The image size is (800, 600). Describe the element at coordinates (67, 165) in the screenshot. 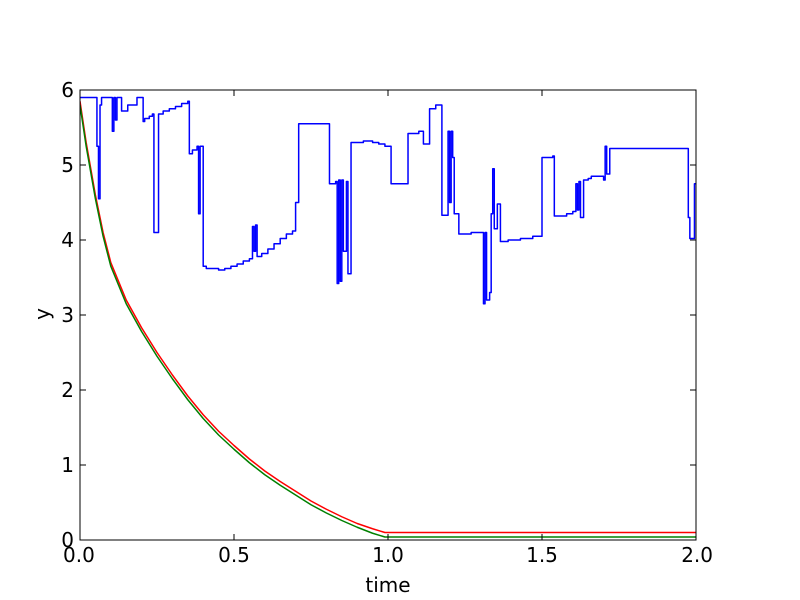

I see `y-tick-label: 5` at that location.